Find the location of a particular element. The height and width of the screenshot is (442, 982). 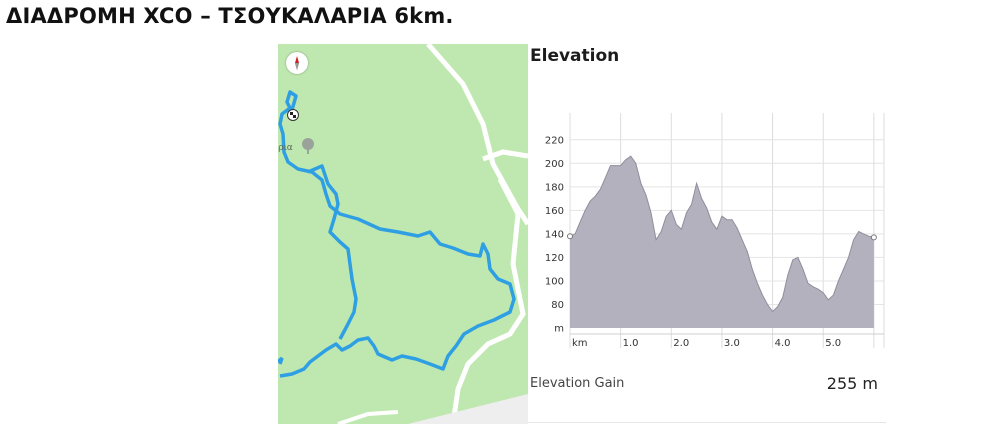

poi-label: ρια is located at coordinates (285, 148).